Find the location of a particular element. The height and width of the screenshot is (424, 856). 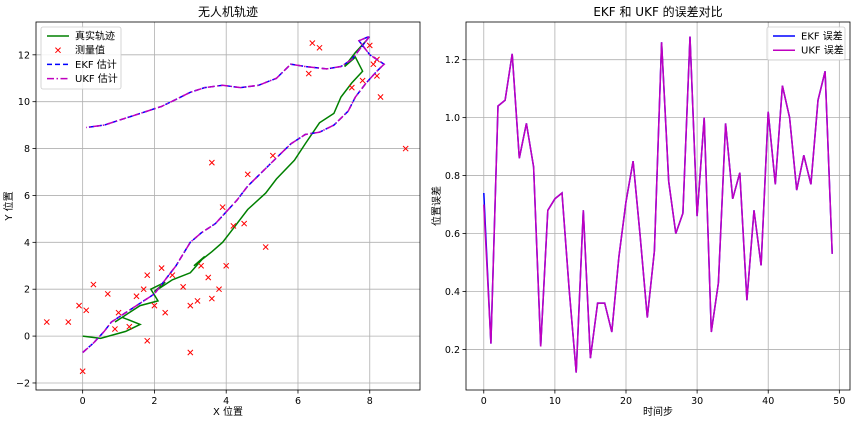

trajectory-ytick-label: 4 is located at coordinates (27, 243).